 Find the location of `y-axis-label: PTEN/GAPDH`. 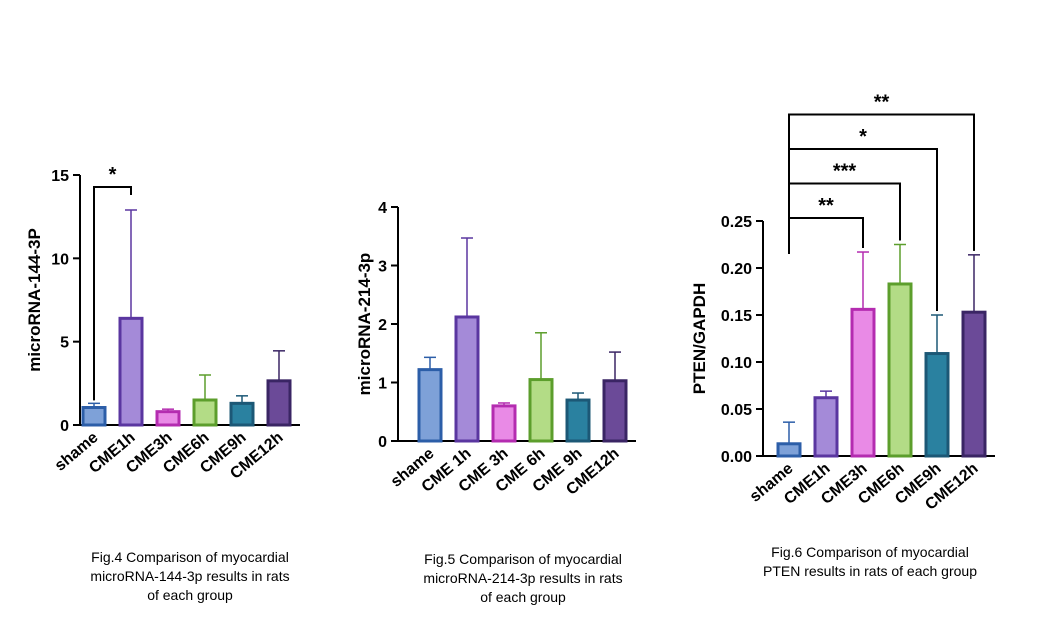

y-axis-label: PTEN/GAPDH is located at coordinates (699, 338).